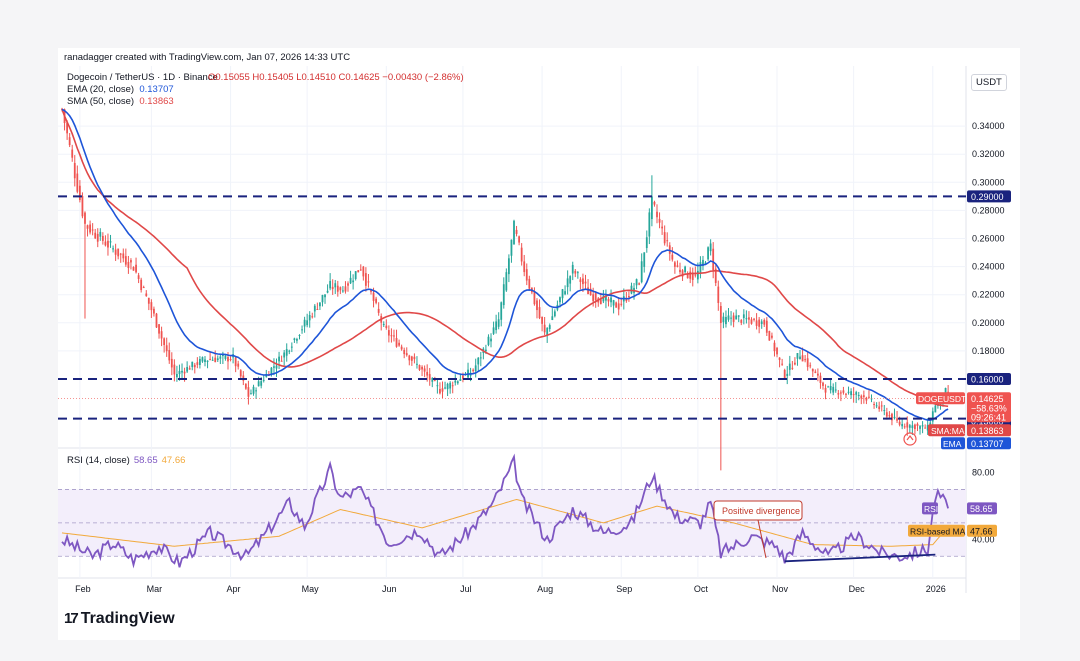 This screenshot has width=1080, height=661. Describe the element at coordinates (989, 407) in the screenshot. I see `last-price-tag` at that location.